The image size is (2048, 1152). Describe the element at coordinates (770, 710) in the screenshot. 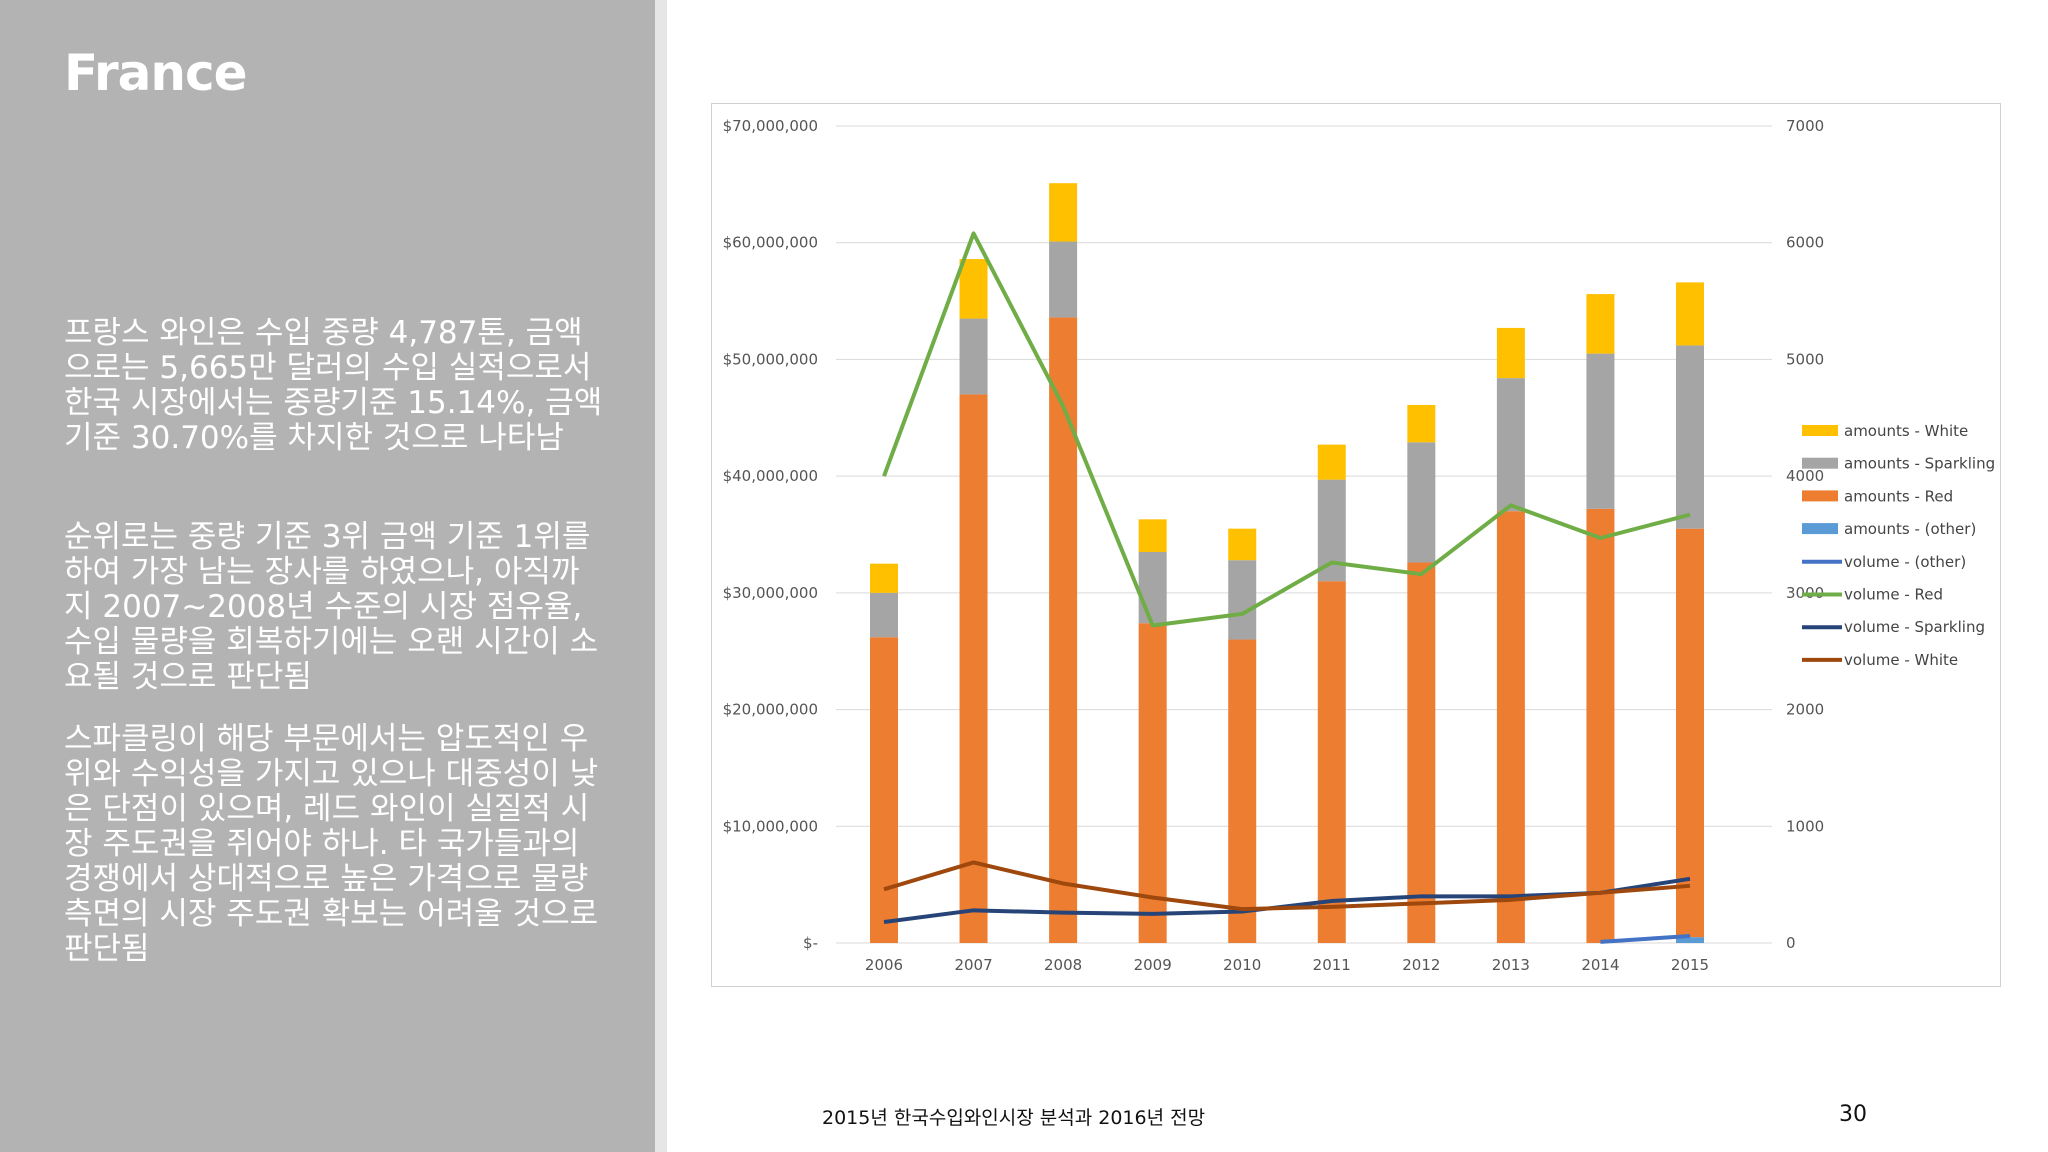

I see `y-left-tick-label: $20,000,000` at that location.